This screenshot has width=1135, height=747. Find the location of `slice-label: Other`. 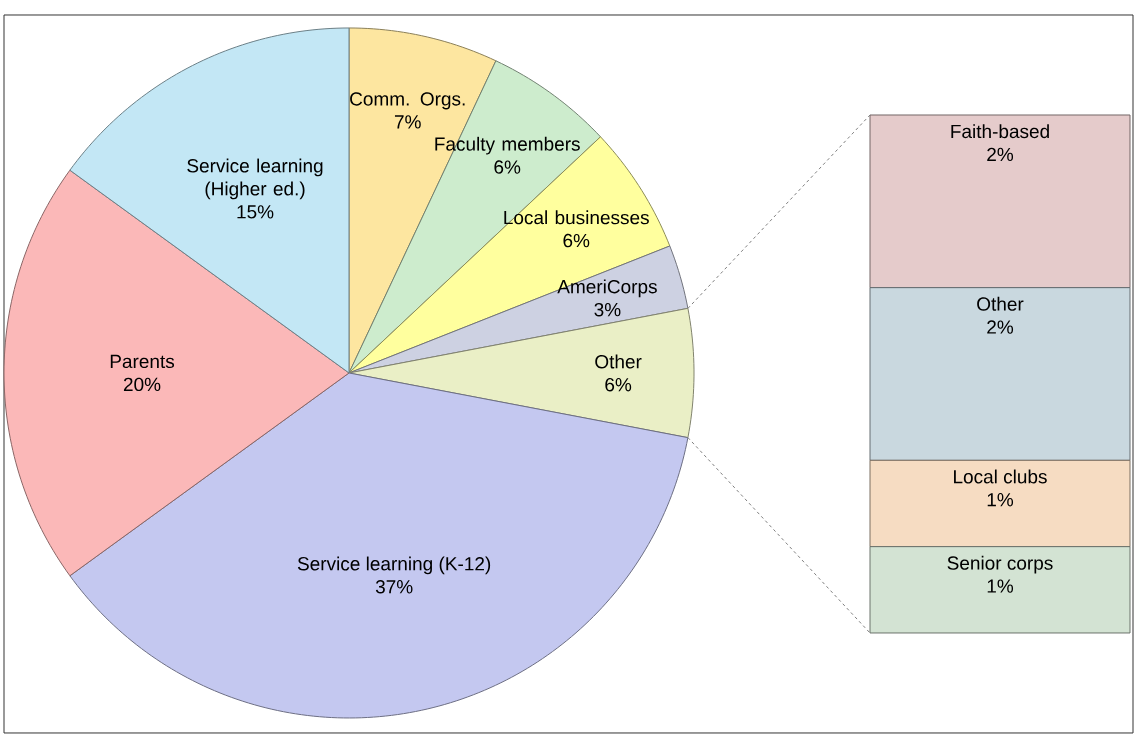

slice-label: Other is located at coordinates (618, 361).